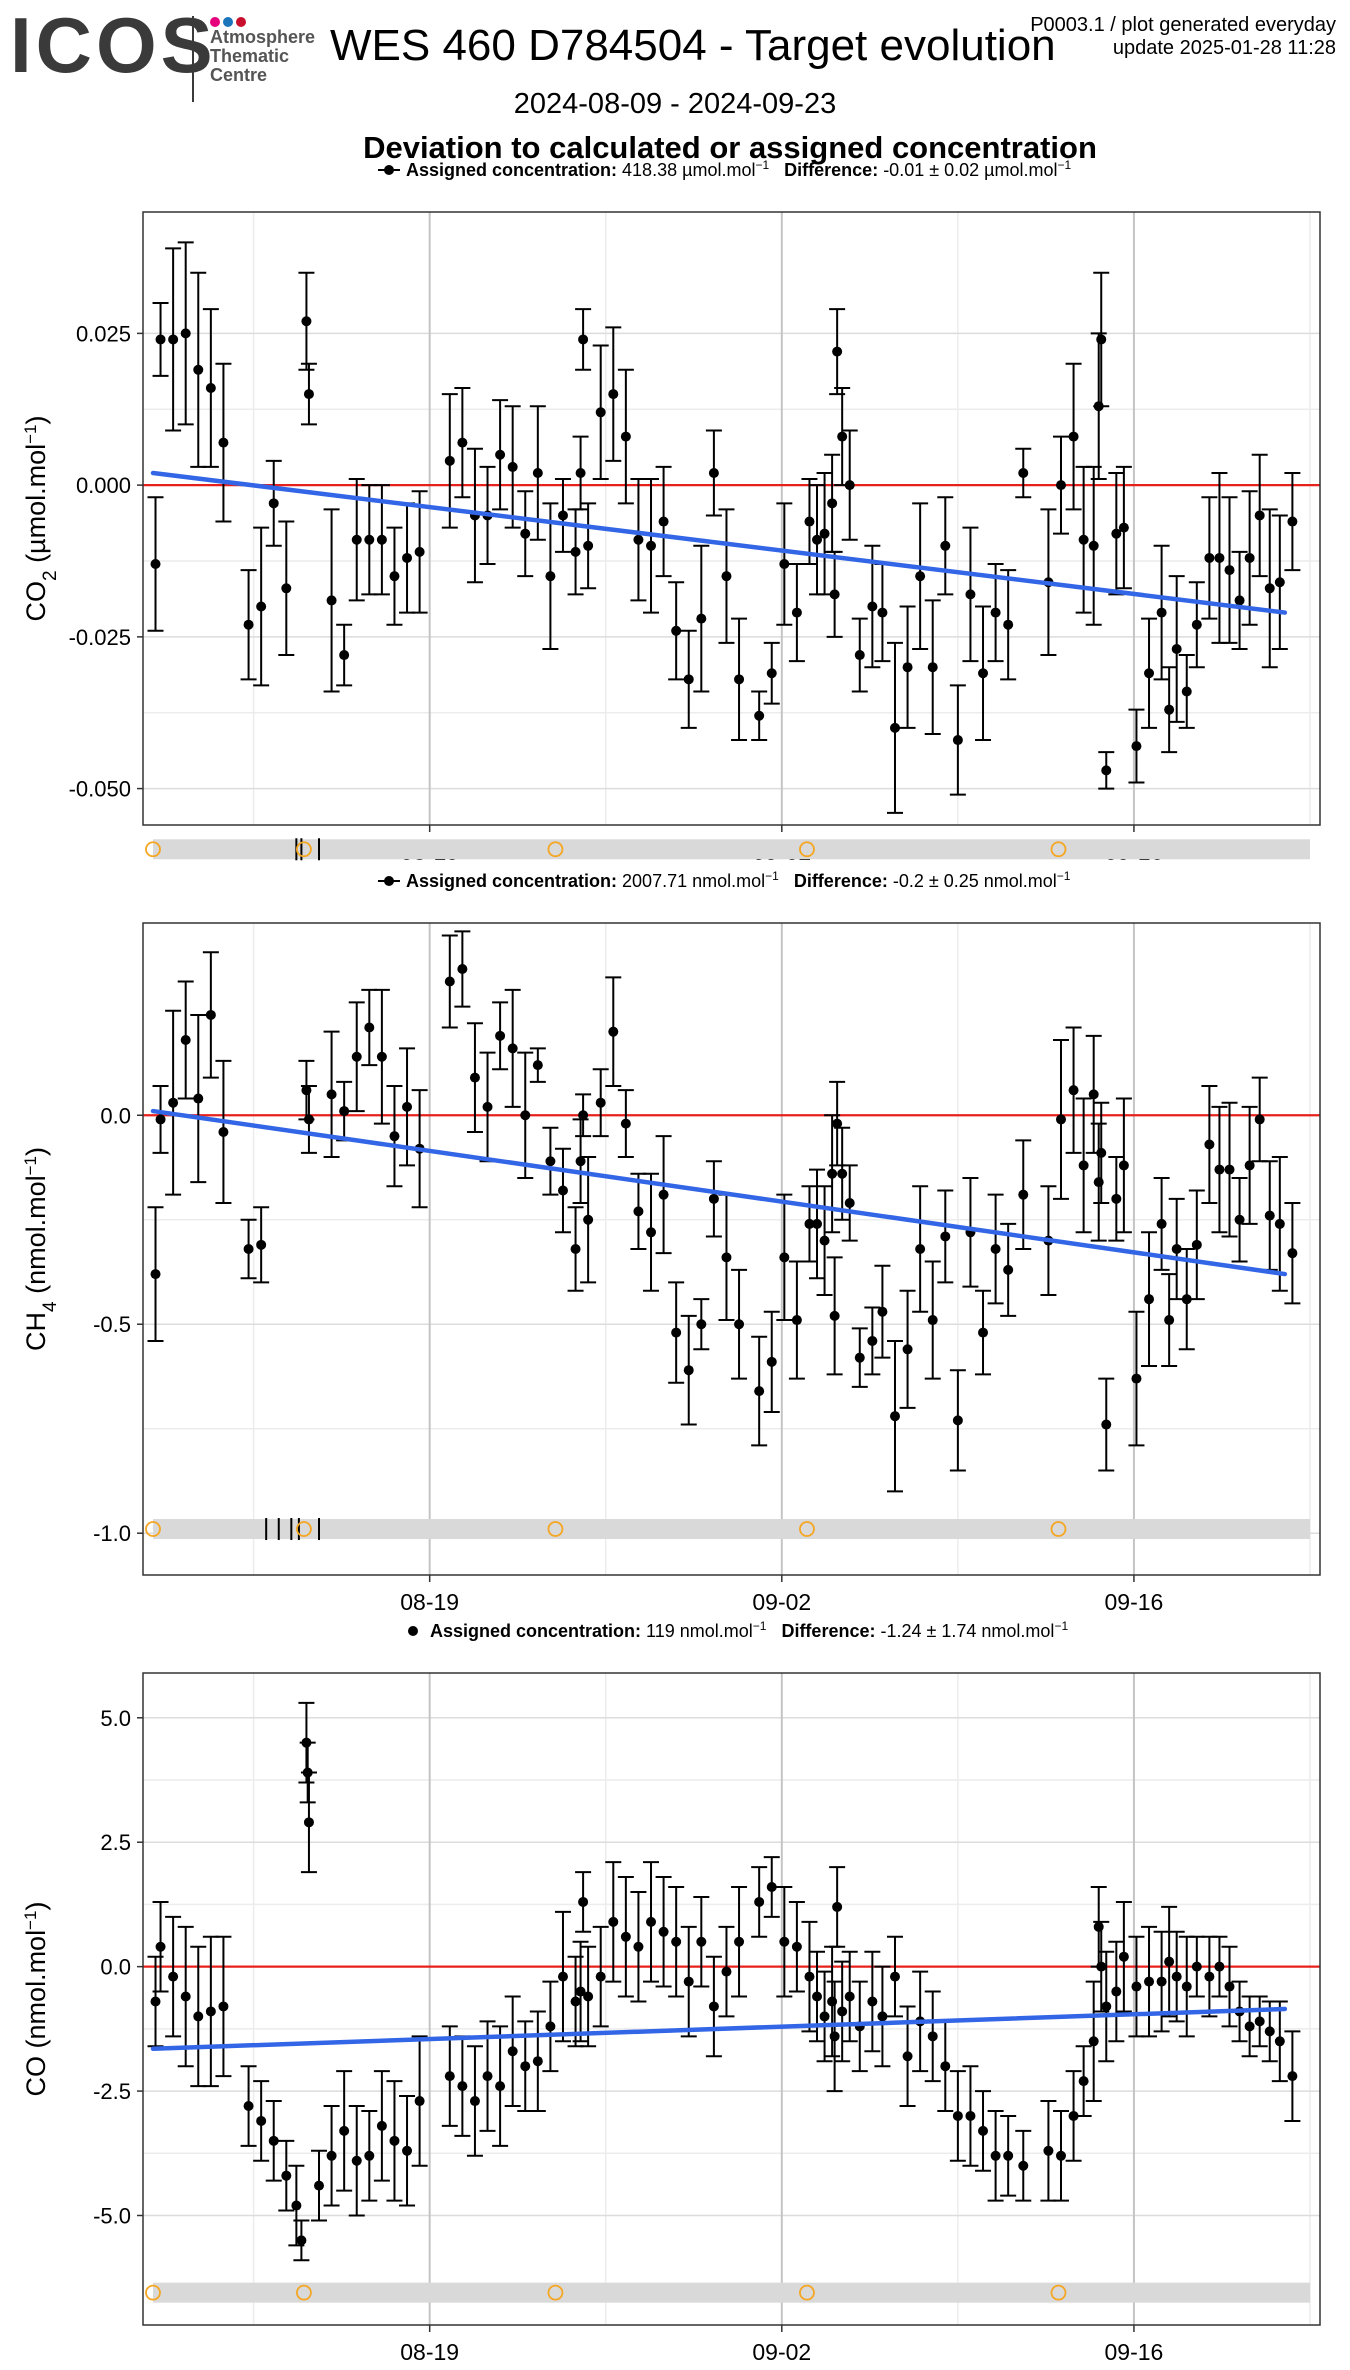 The image size is (1350, 2370). Describe the element at coordinates (1224, 48) in the screenshot. I see `update-line: update 2025-01-28 11:28` at that location.